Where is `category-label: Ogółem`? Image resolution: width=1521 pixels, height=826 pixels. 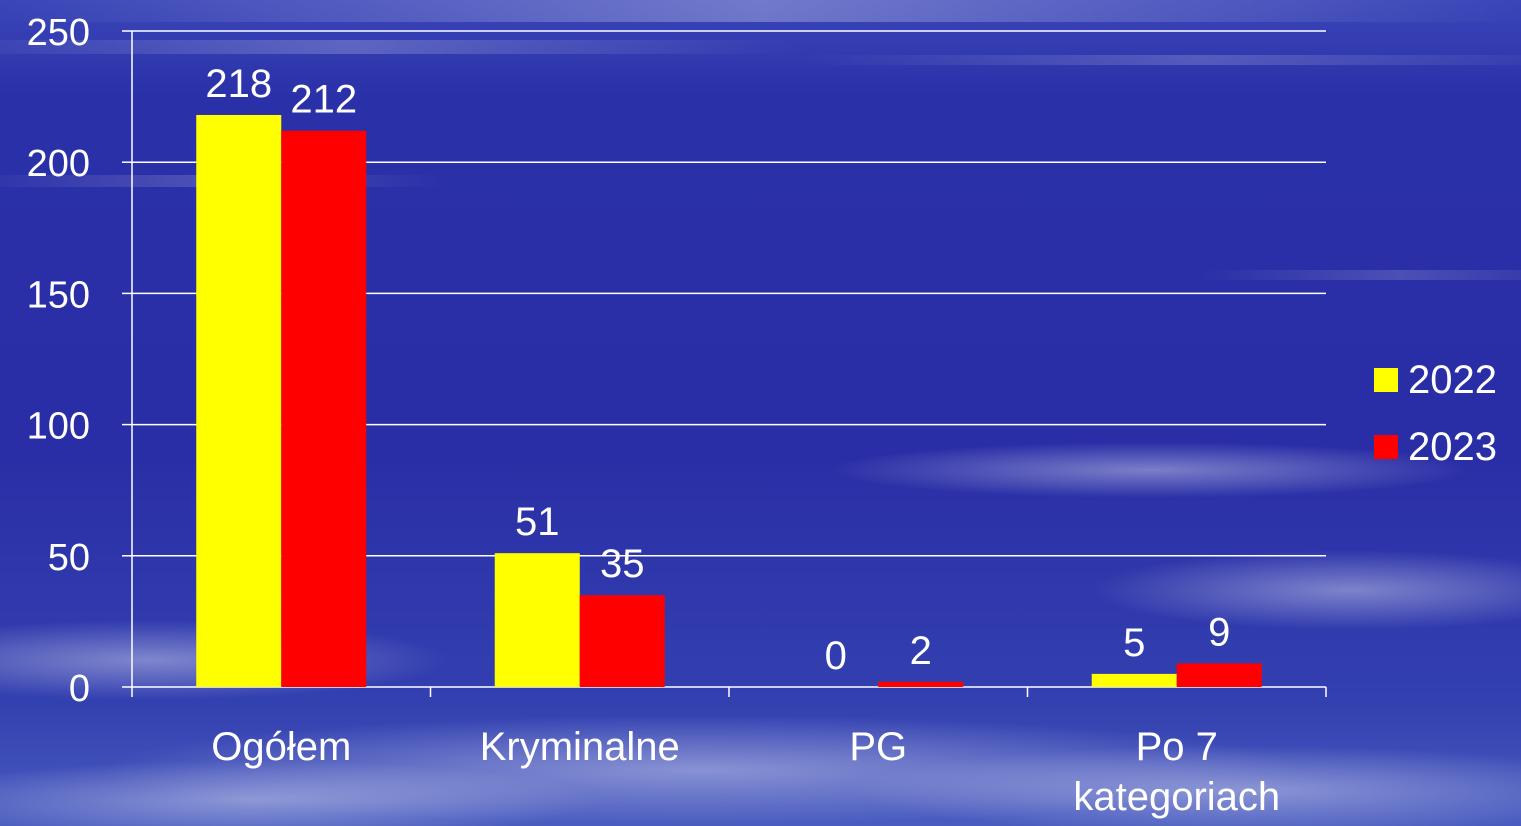 category-label: Ogółem is located at coordinates (281, 747).